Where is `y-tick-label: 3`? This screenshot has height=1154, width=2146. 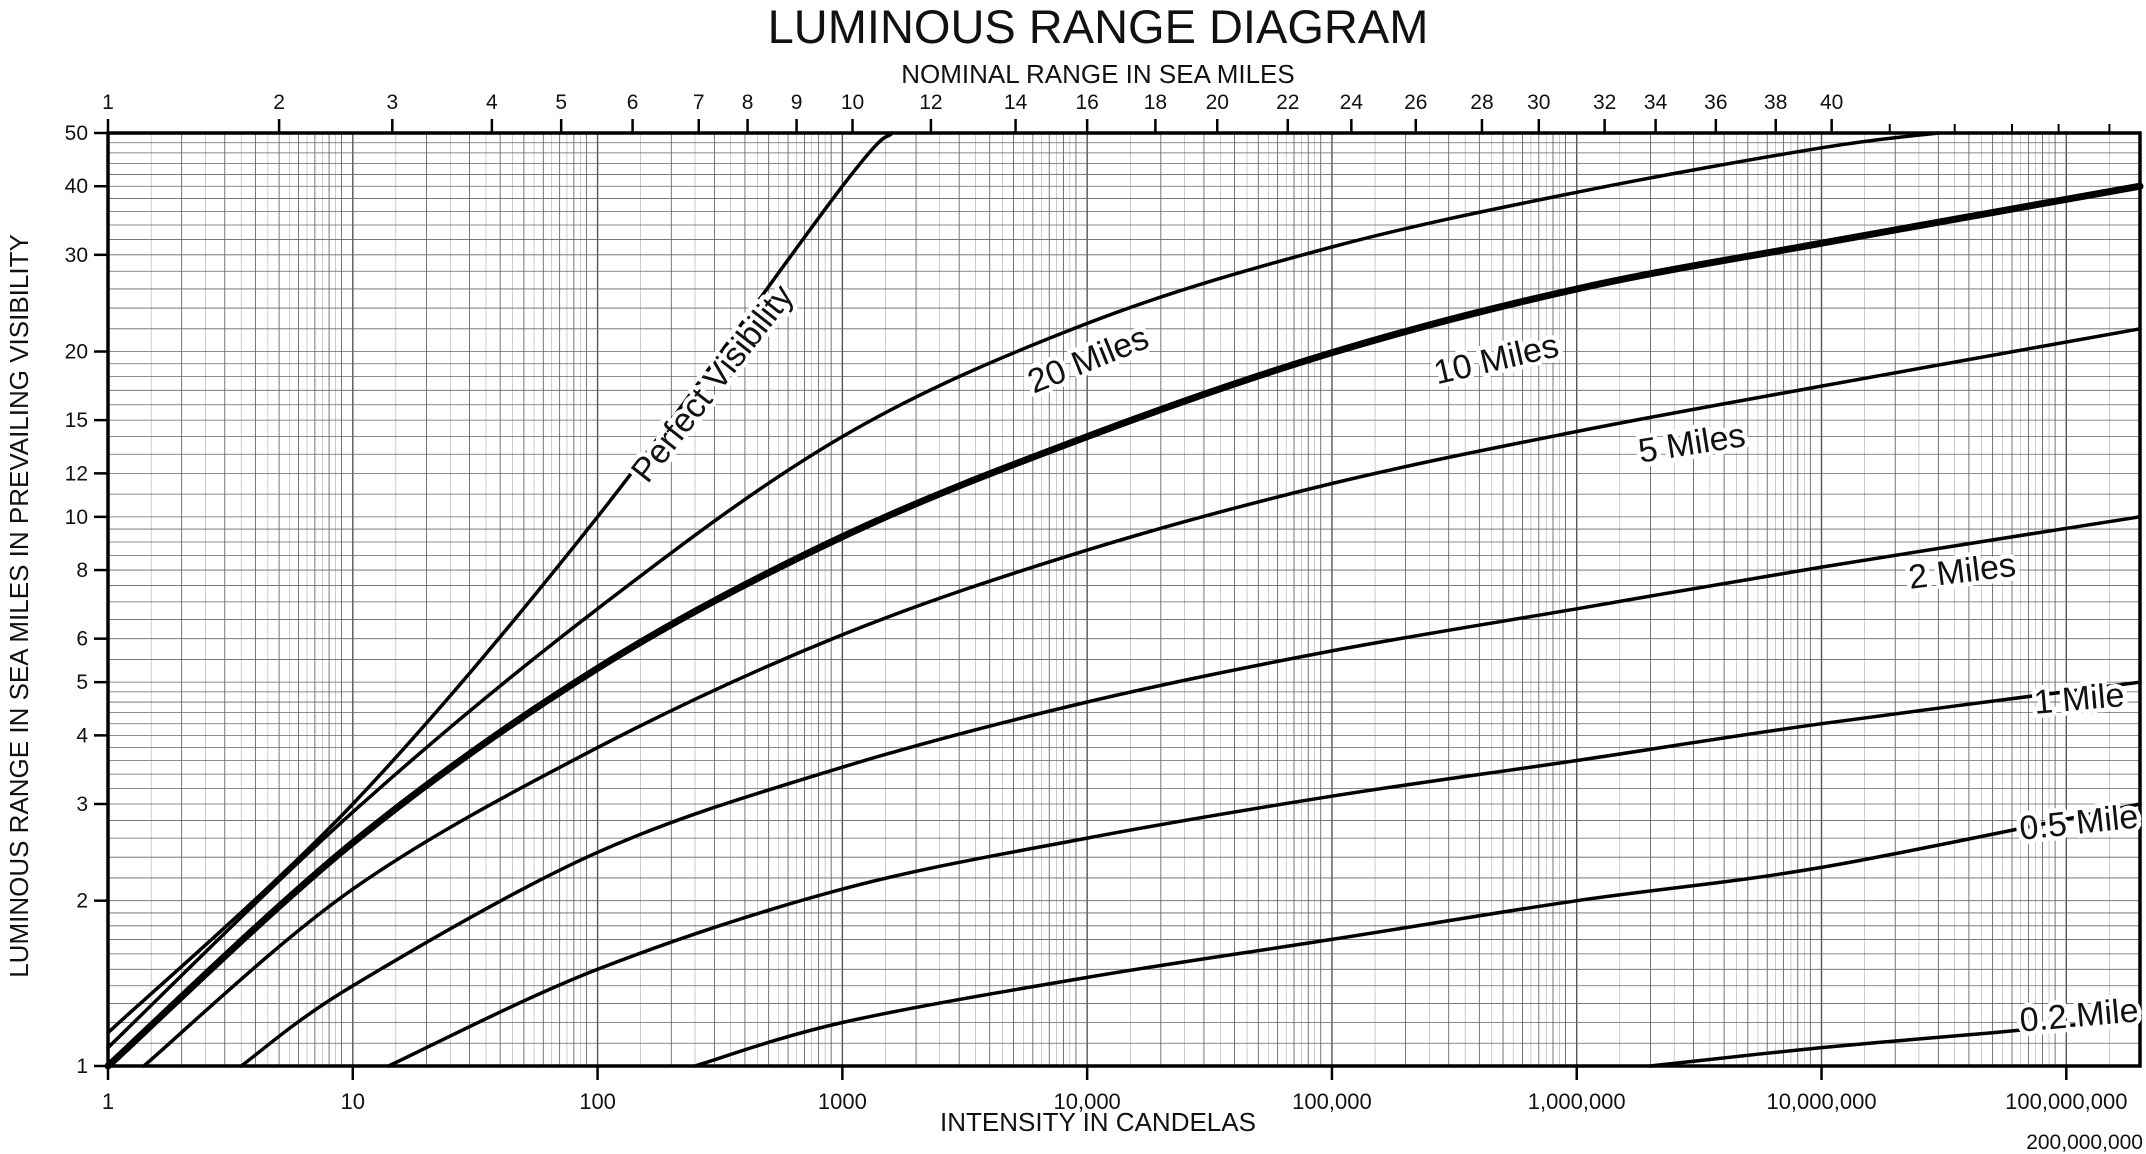
y-tick-label: 3 is located at coordinates (82, 804).